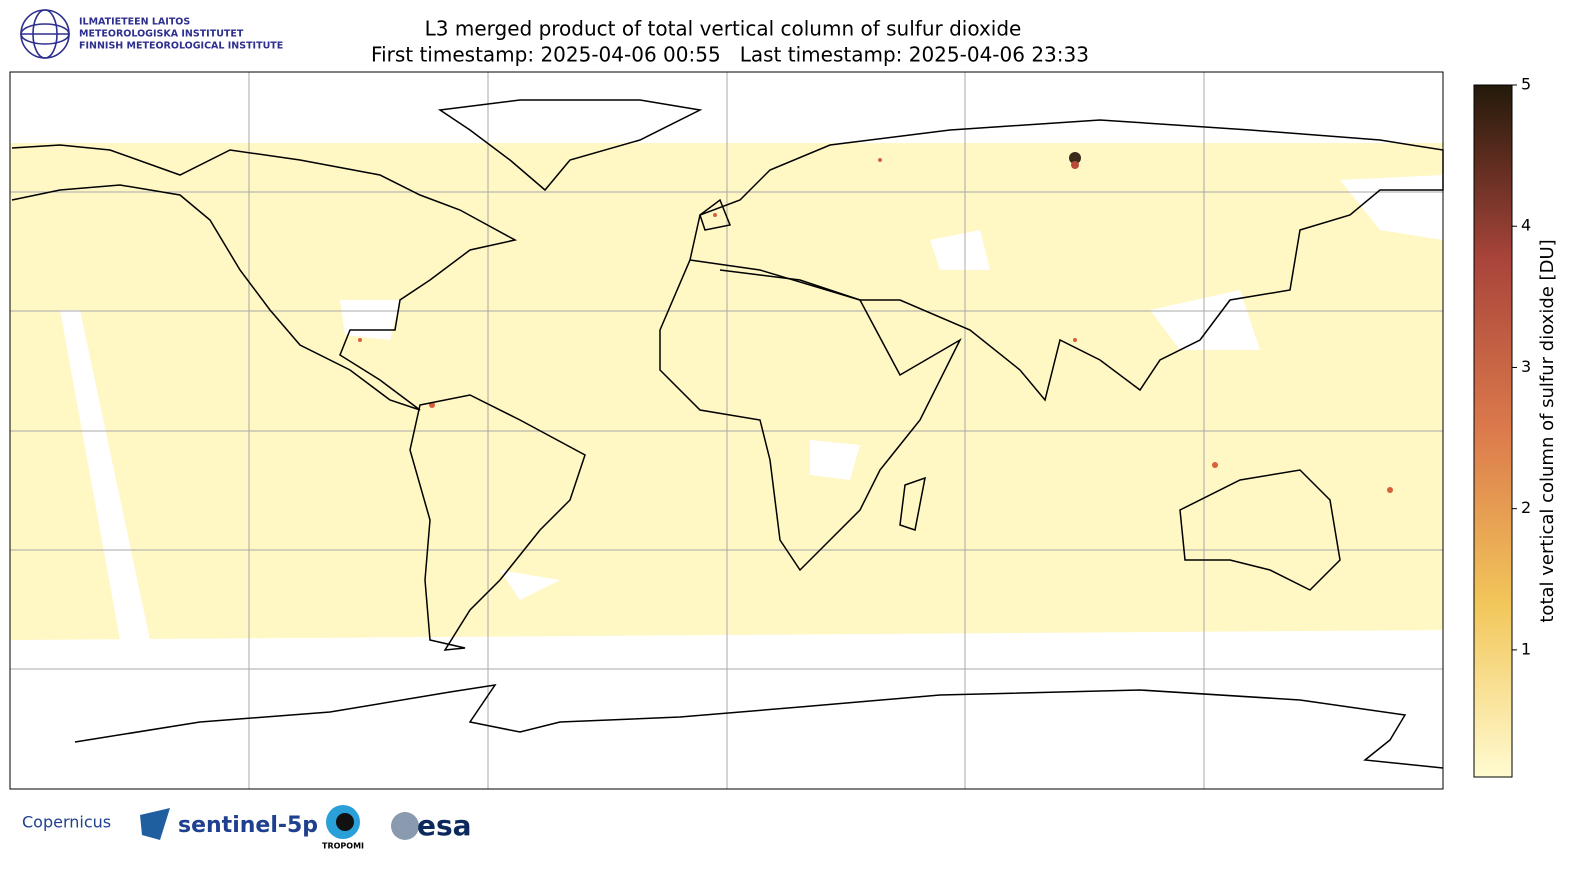  I want to click on colorbar-tick-label: 4, so click(1526, 225).